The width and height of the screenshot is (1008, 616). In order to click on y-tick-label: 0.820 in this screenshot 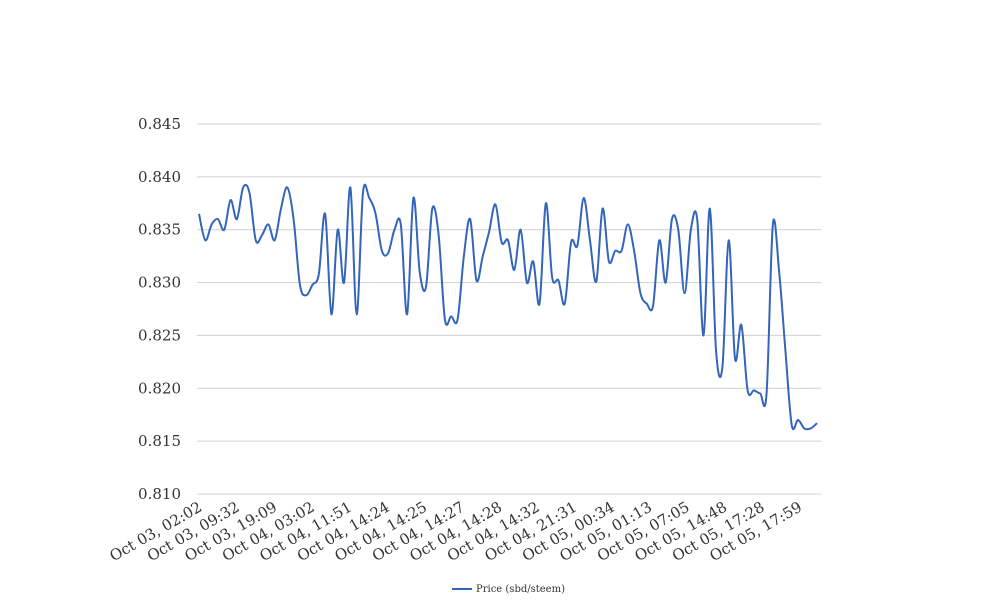, I will do `click(159, 388)`.